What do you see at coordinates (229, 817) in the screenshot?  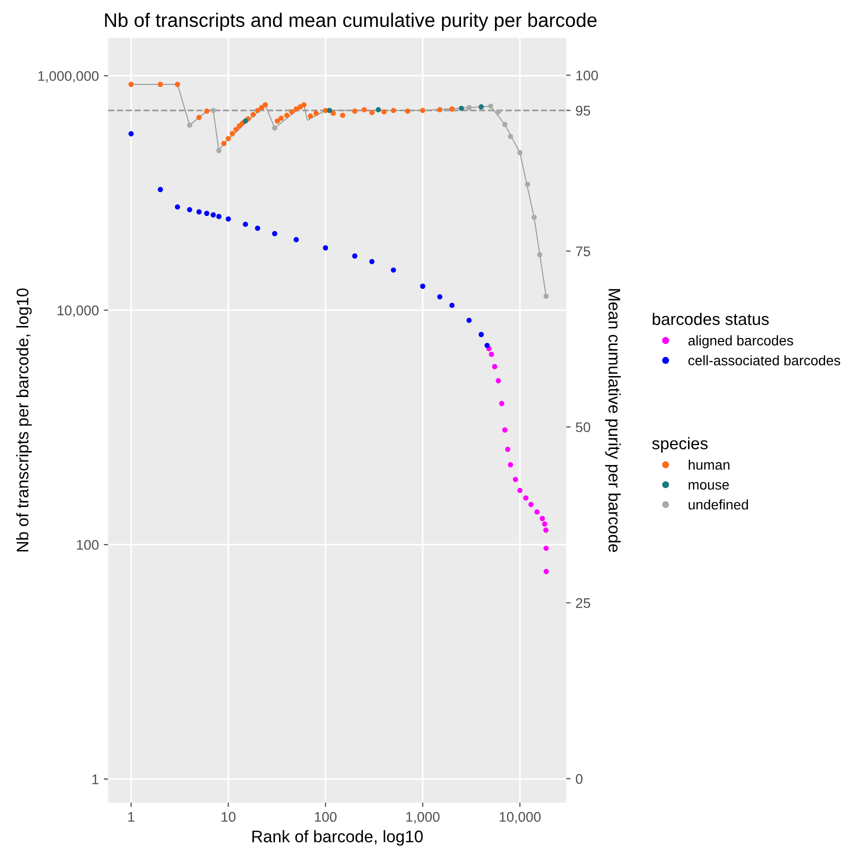 I see `x-tick-label: 10` at bounding box center [229, 817].